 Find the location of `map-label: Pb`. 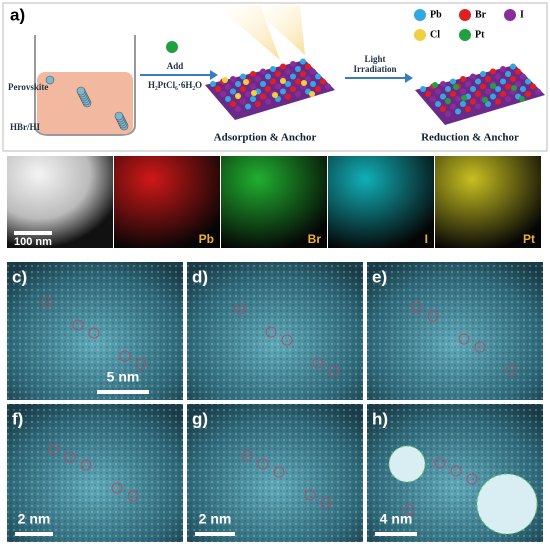

map-label: Pb is located at coordinates (206, 239).